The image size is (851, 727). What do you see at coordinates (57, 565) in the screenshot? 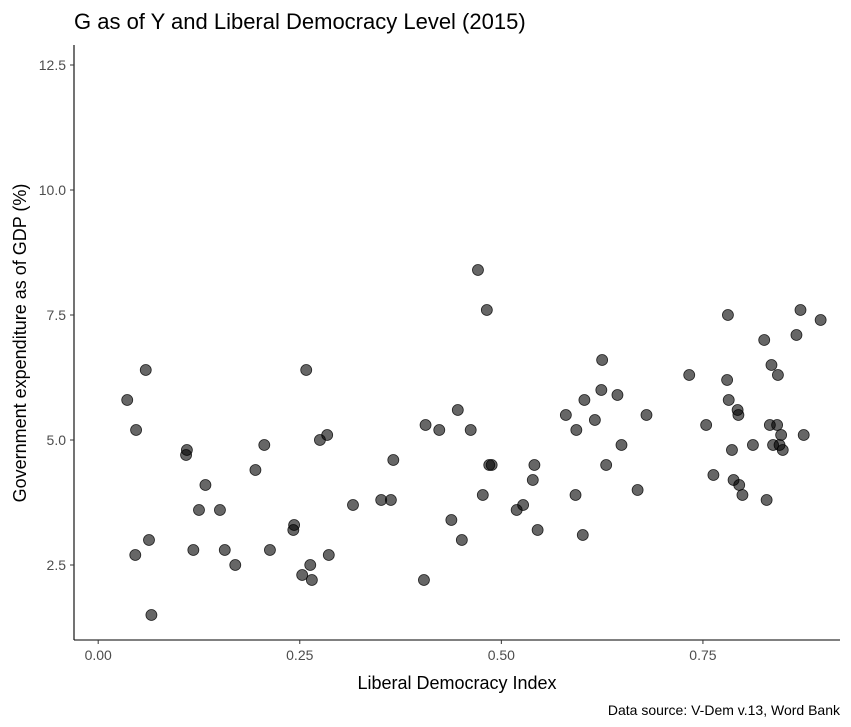
I see `y-tick-label: 2.5` at bounding box center [57, 565].